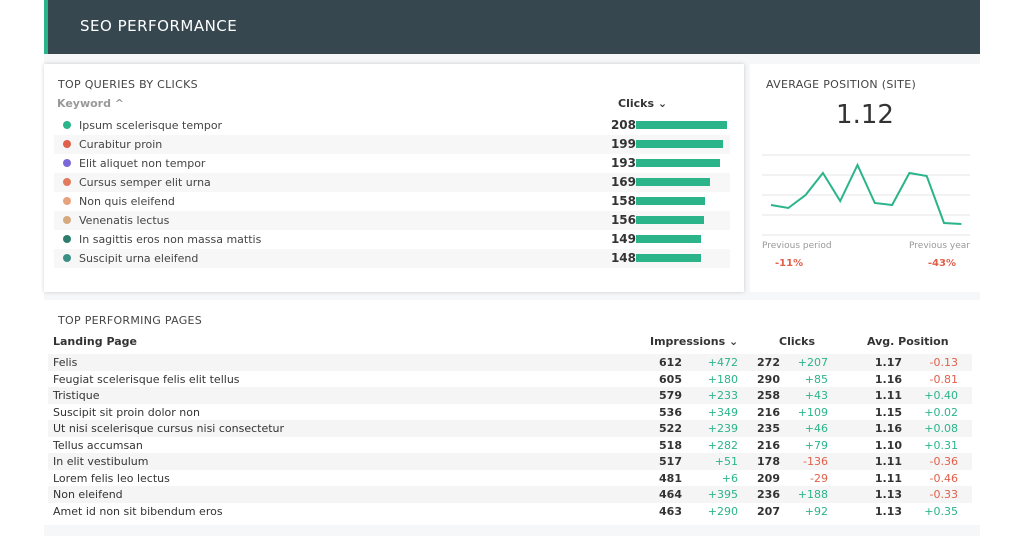  Describe the element at coordinates (819, 478) in the screenshot. I see `clicks-change: -29` at that location.